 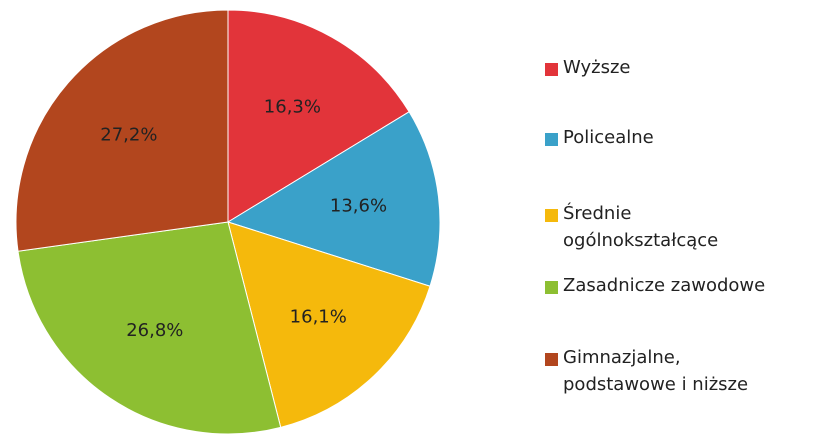 What do you see at coordinates (128, 135) in the screenshot?
I see `data-label: 27,2%` at bounding box center [128, 135].